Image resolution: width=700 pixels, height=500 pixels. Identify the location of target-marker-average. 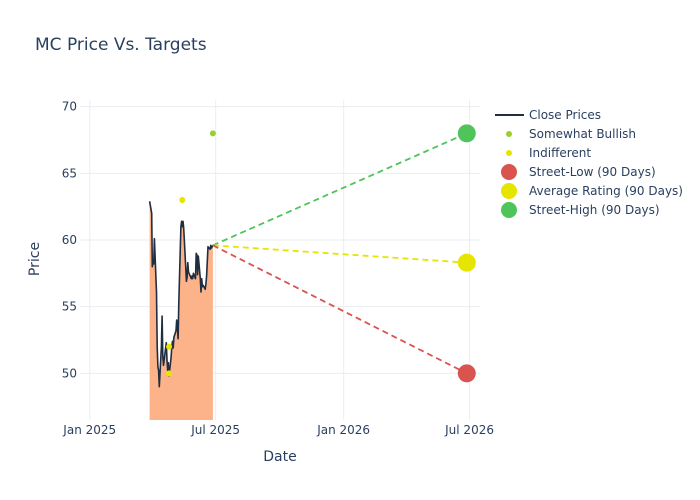
(466, 262).